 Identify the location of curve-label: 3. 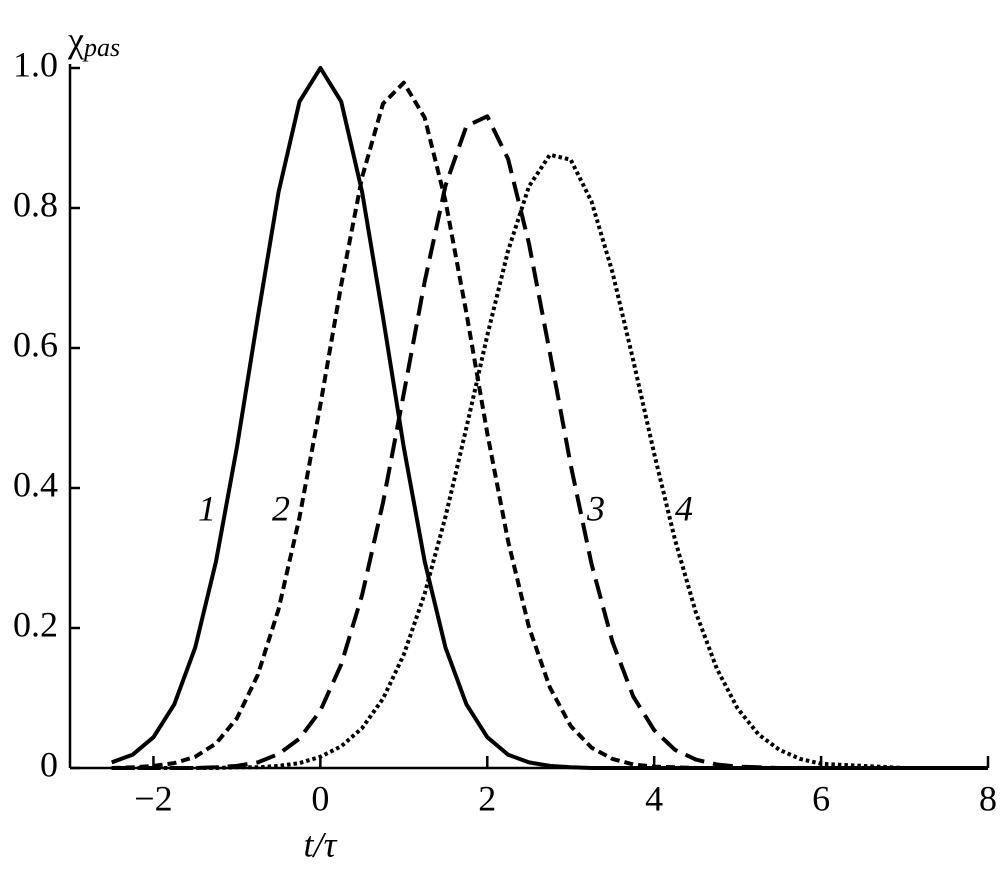
(595, 508).